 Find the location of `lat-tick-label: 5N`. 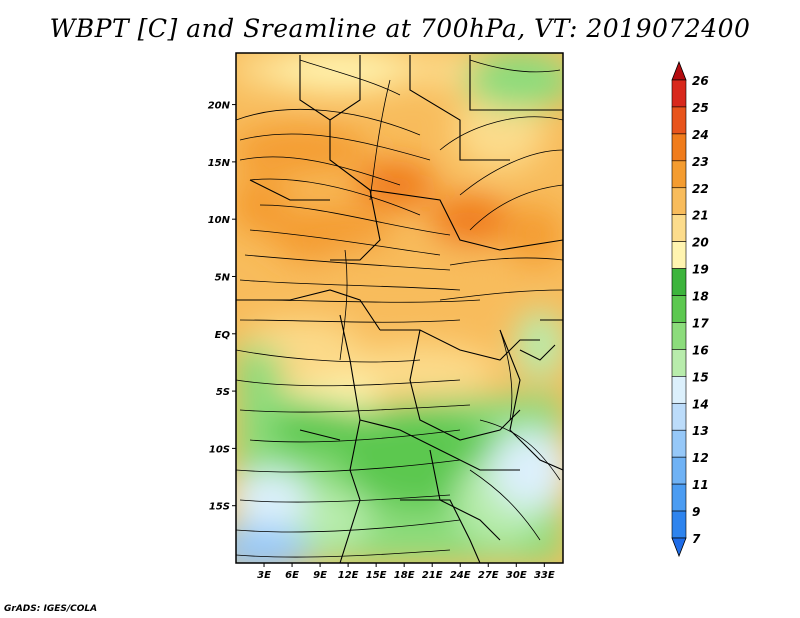

lat-tick-label: 5N is located at coordinates (223, 277).